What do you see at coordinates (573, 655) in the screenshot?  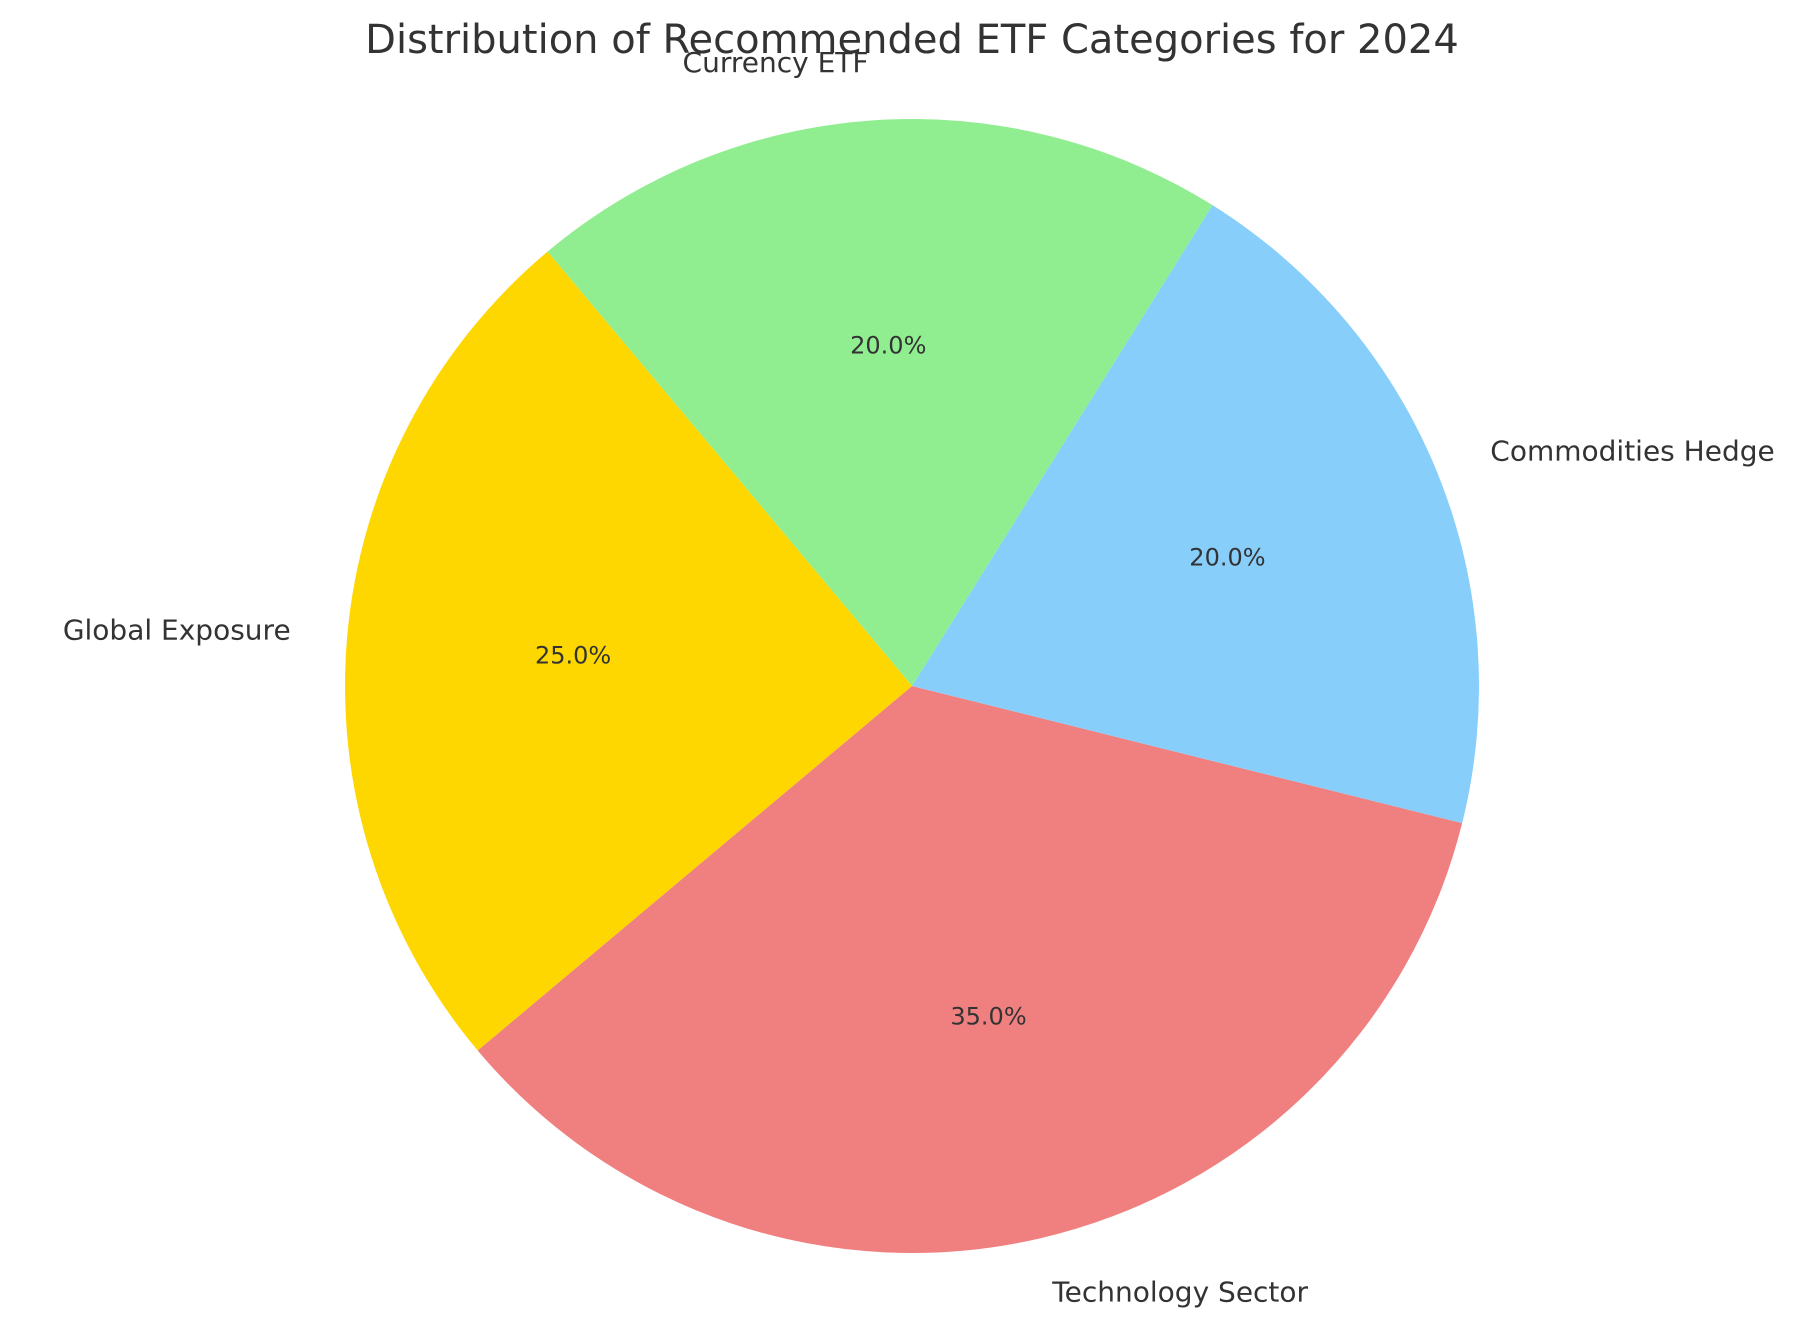 I see `slice-percent-global-exposure: 25.0%` at bounding box center [573, 655].